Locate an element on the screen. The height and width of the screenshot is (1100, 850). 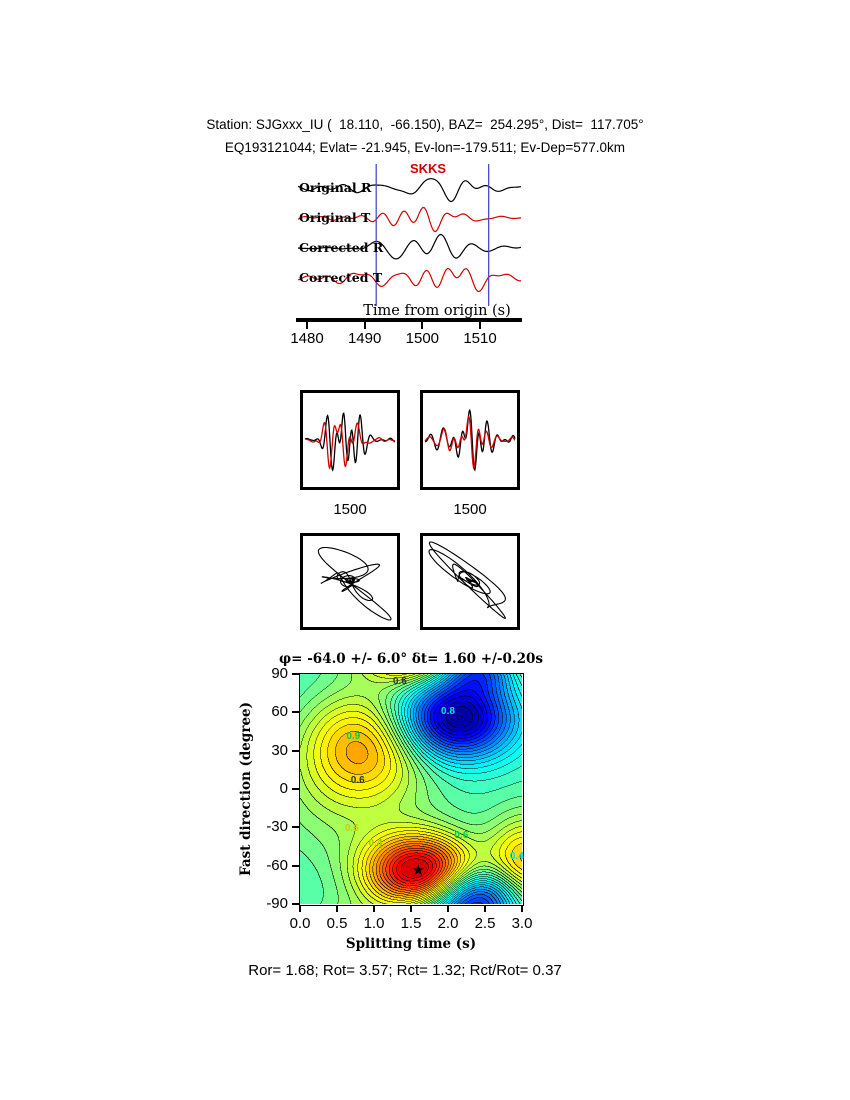
splitting-time-tick-label: 1.0 is located at coordinates (374, 923).